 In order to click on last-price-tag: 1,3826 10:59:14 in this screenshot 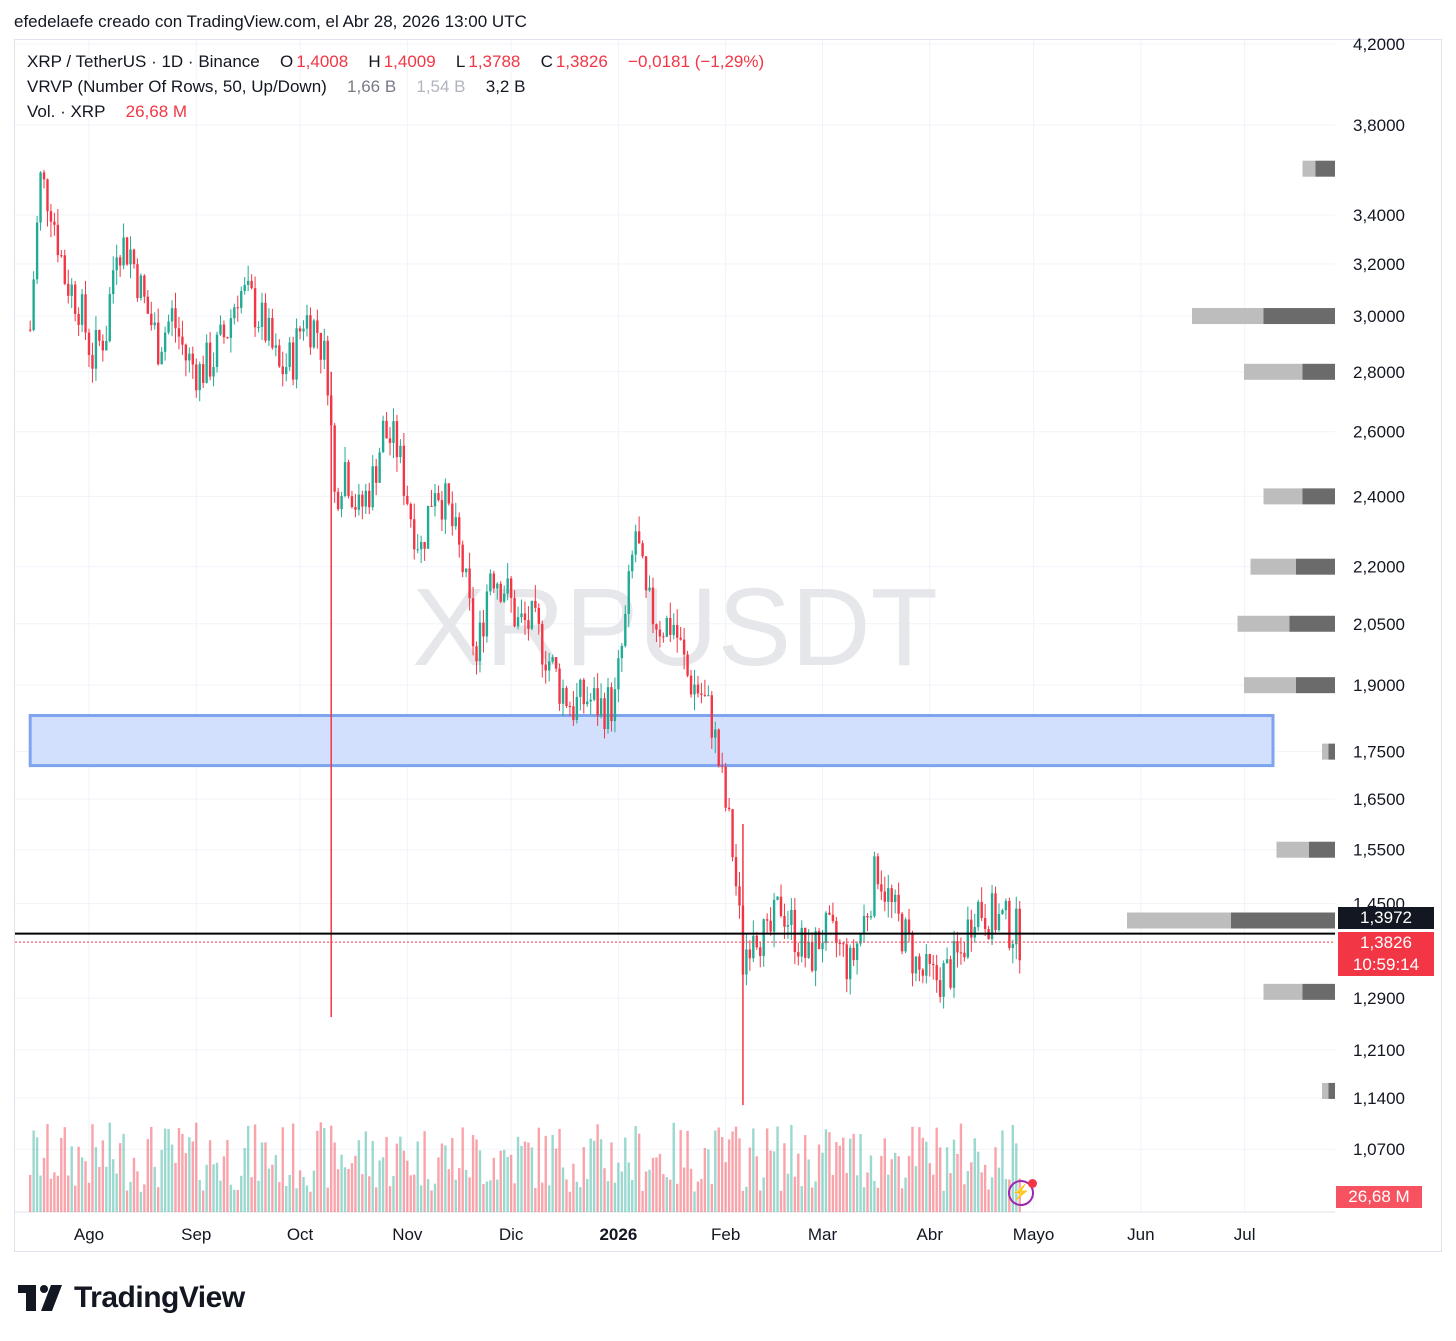, I will do `click(1386, 954)`.